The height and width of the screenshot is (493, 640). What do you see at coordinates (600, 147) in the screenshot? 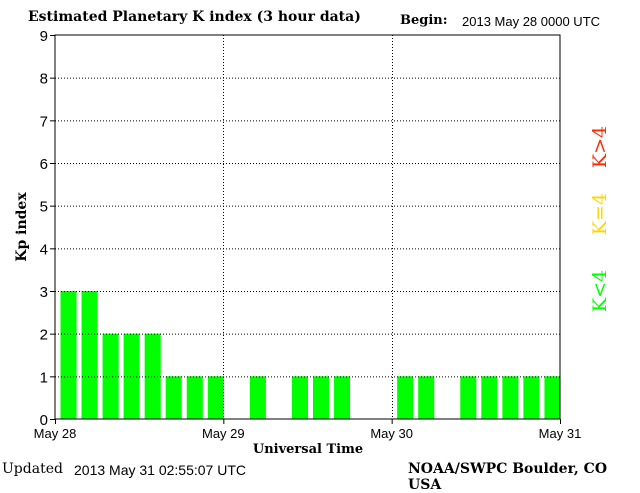
I see `legend-item: K>4` at bounding box center [600, 147].